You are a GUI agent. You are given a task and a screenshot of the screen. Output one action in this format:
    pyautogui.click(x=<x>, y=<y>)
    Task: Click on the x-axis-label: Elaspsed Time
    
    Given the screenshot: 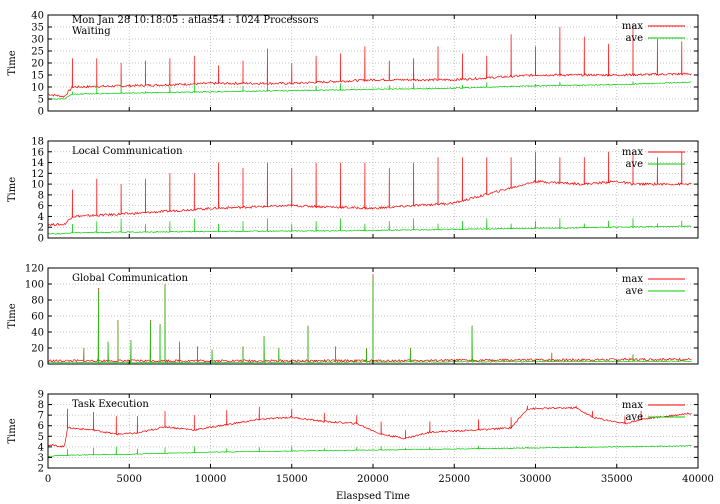 What is the action you would take?
    pyautogui.click(x=373, y=496)
    